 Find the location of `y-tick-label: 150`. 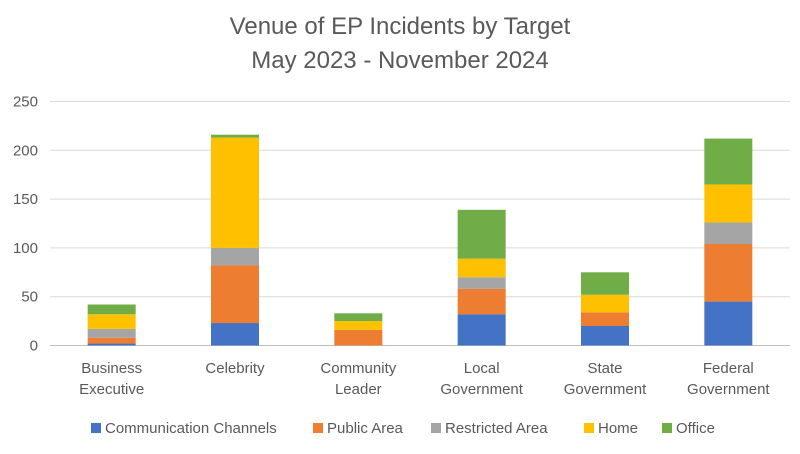

y-tick-label: 150 is located at coordinates (25, 199).